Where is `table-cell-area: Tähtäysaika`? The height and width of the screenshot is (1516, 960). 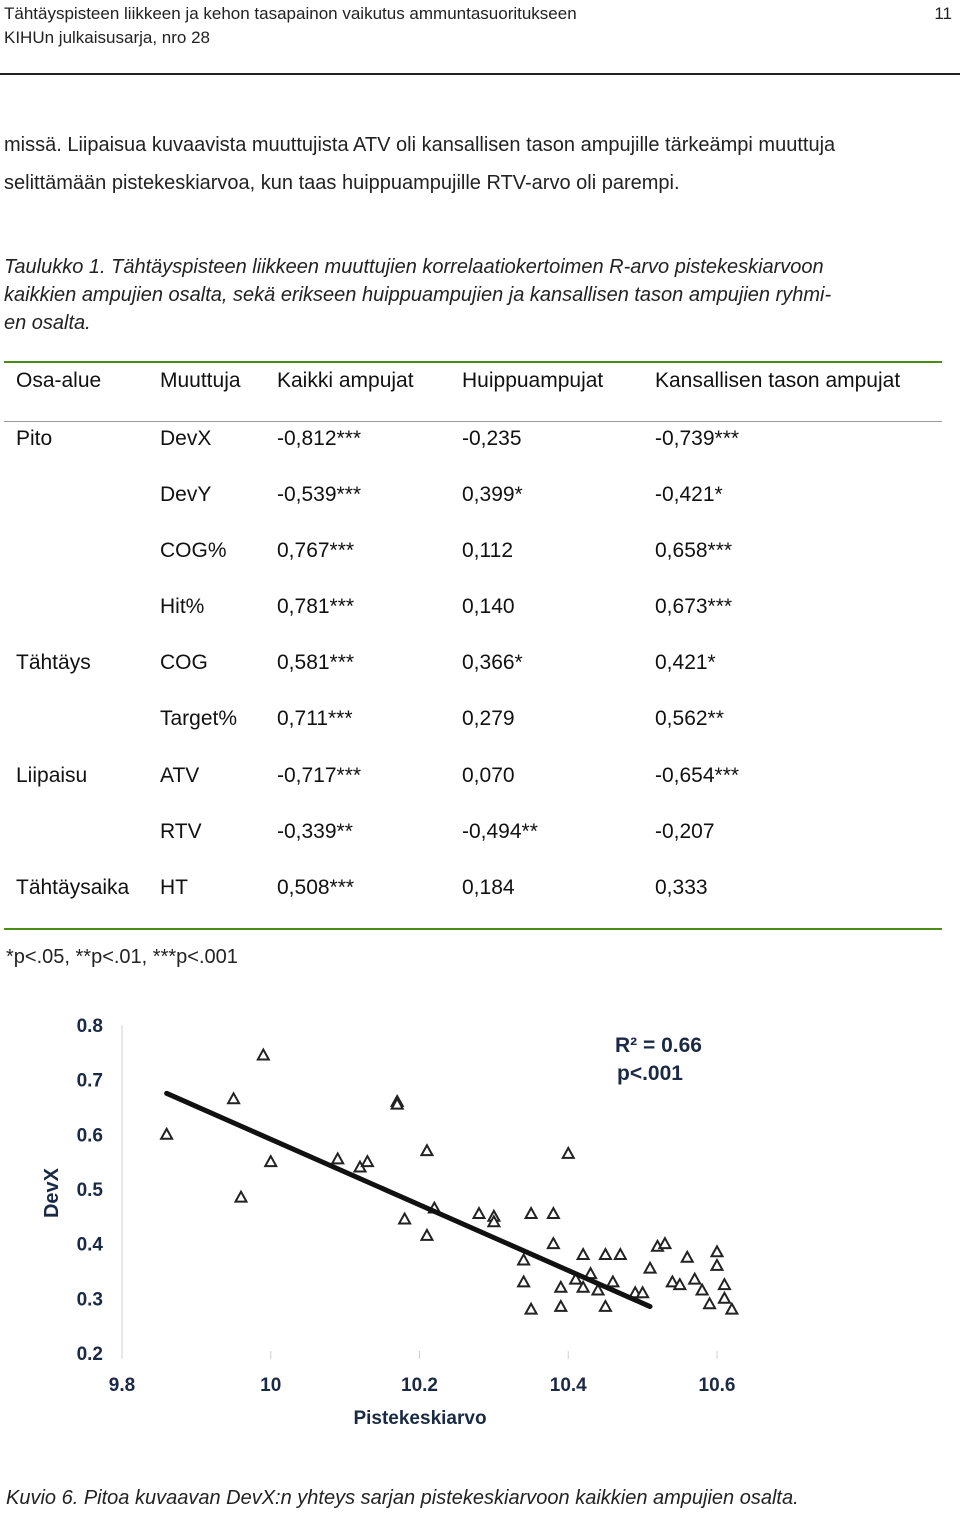 table-cell-area: Tähtäysaika is located at coordinates (73, 887).